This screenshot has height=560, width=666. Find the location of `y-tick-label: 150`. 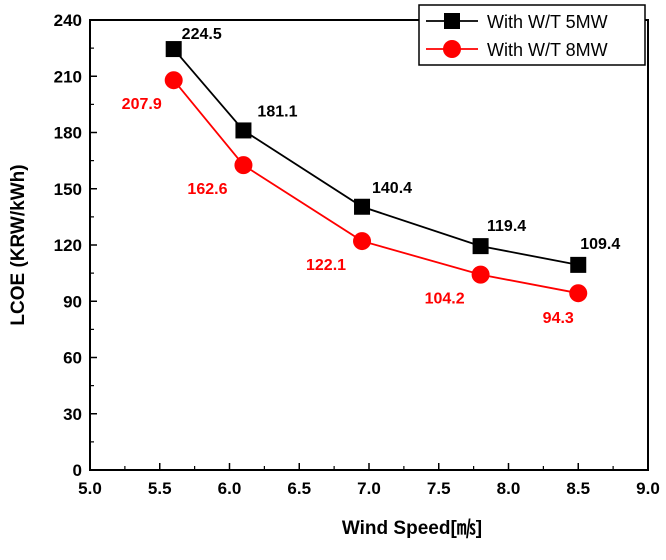

y-tick-label: 150 is located at coordinates (68, 189).